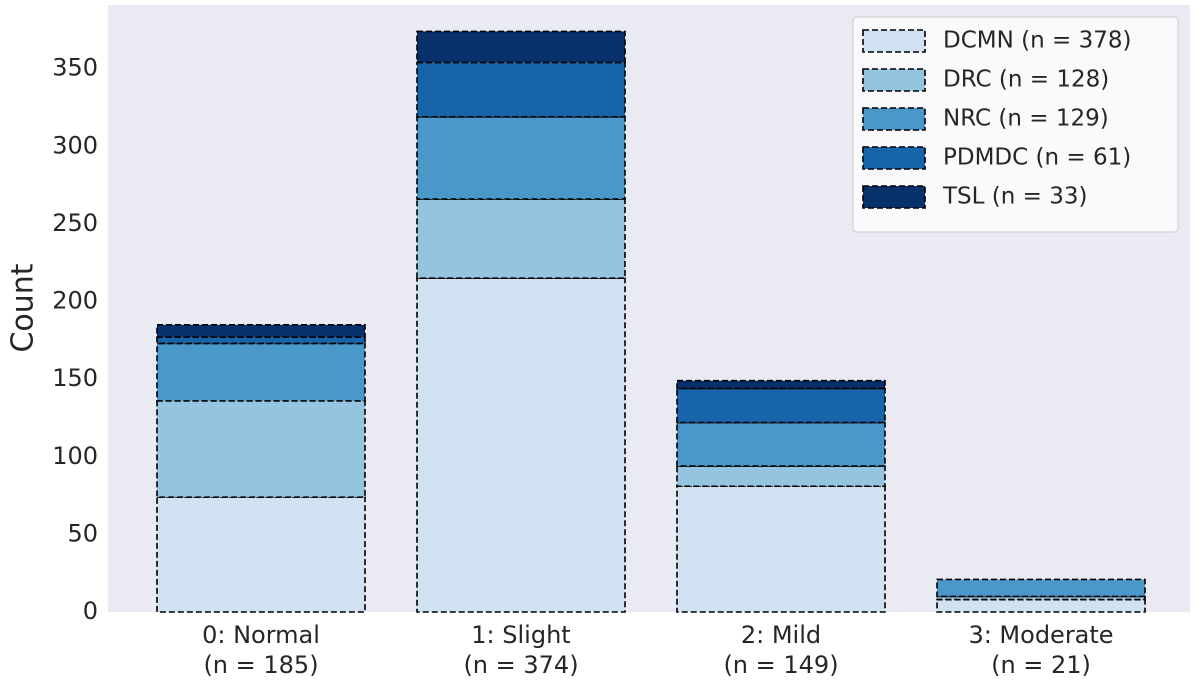  What do you see at coordinates (23, 307) in the screenshot?
I see `y-axis-label: Count` at bounding box center [23, 307].